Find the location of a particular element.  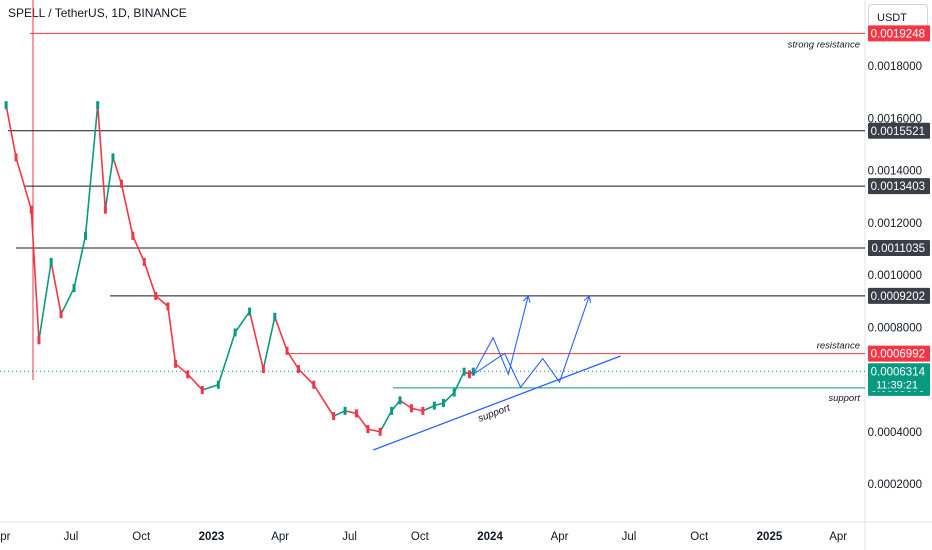

level-annotation: resistance is located at coordinates (838, 346).